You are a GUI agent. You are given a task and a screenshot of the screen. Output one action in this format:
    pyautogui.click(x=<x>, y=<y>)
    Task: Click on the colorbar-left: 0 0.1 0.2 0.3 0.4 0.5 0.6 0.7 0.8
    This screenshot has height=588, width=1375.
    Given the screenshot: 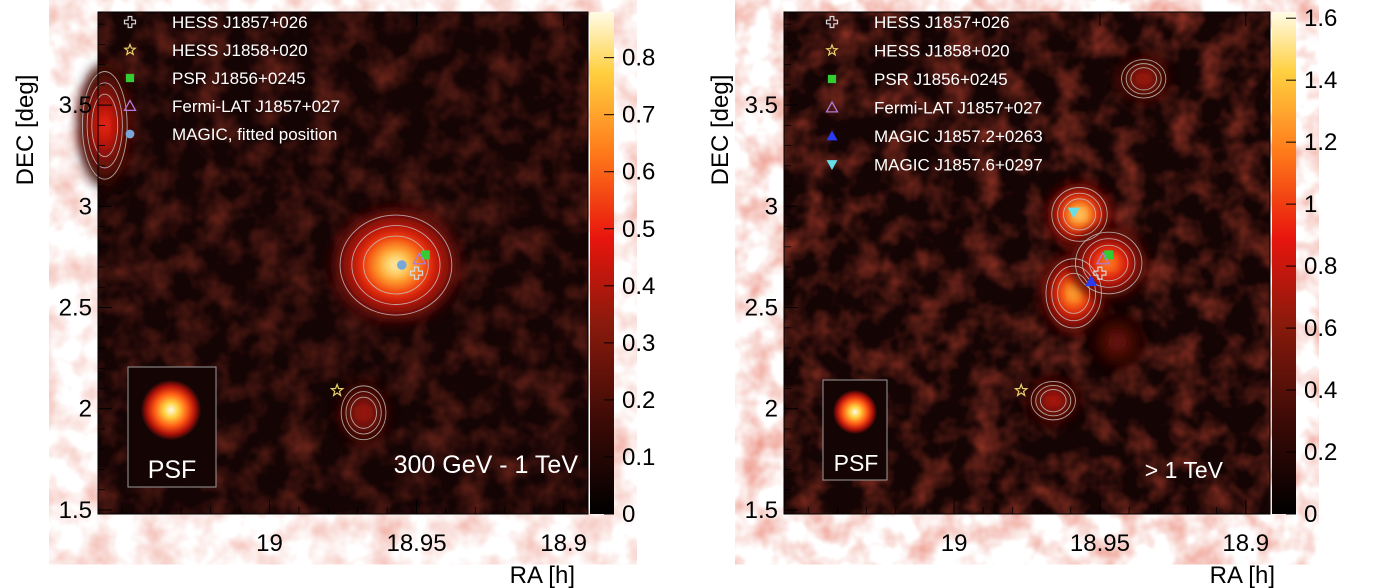 What is the action you would take?
    pyautogui.click(x=622, y=270)
    